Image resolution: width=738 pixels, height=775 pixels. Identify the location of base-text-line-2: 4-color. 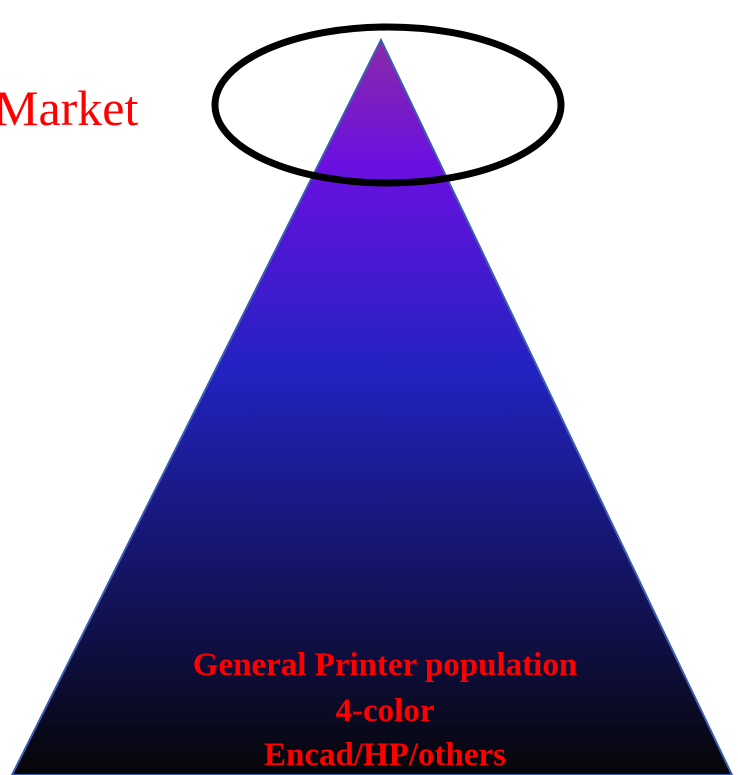
(385, 711).